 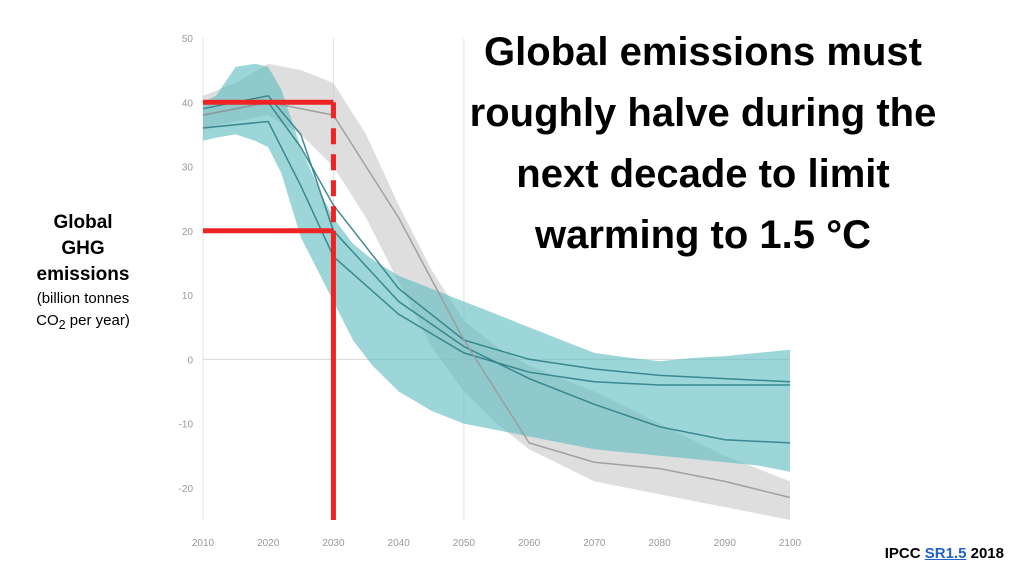 I want to click on x-tick-label: 2070, so click(x=594, y=543).